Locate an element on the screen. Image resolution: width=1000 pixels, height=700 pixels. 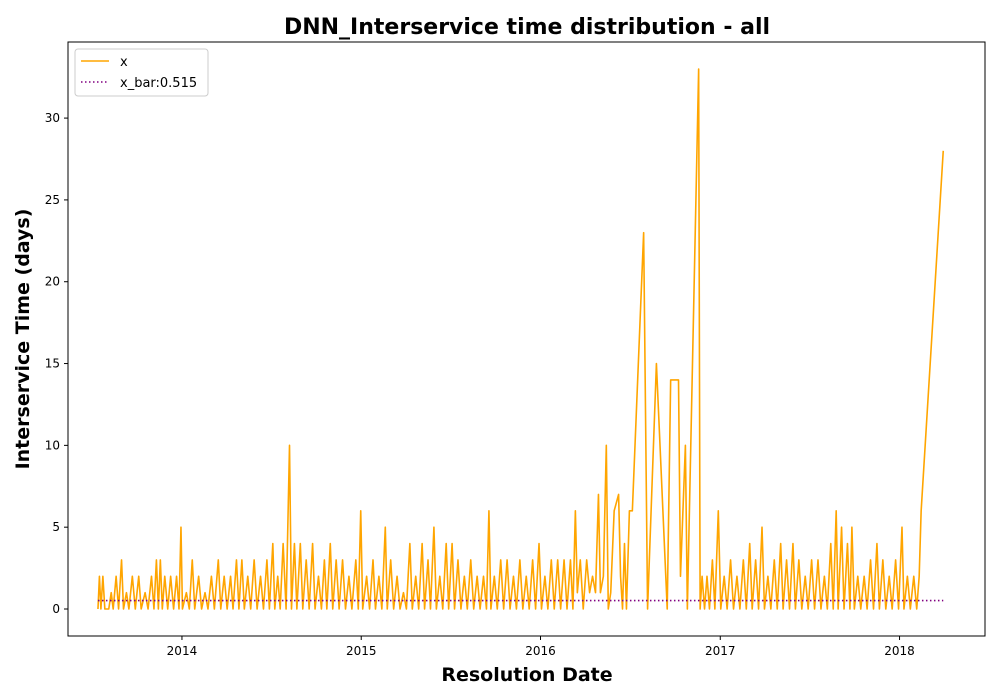
y-tick-label: 30 is located at coordinates (52, 118).